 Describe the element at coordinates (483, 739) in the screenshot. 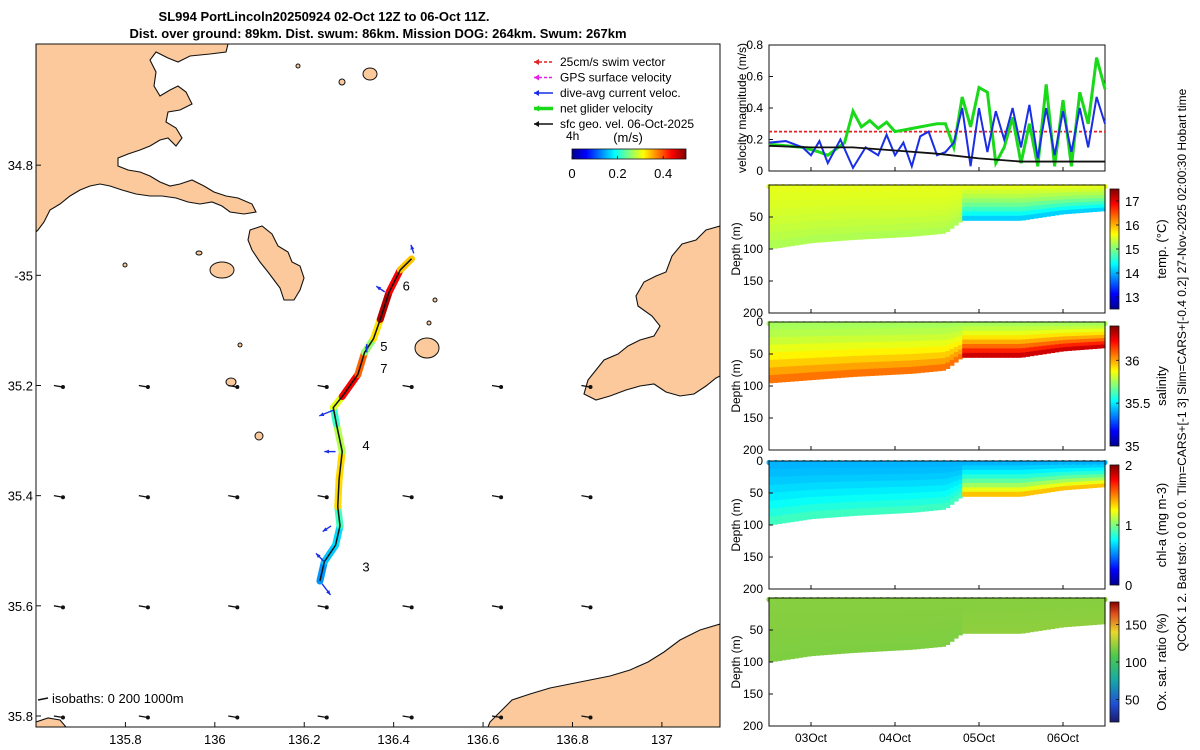

I see `map-x-tick-label: 136.6` at that location.